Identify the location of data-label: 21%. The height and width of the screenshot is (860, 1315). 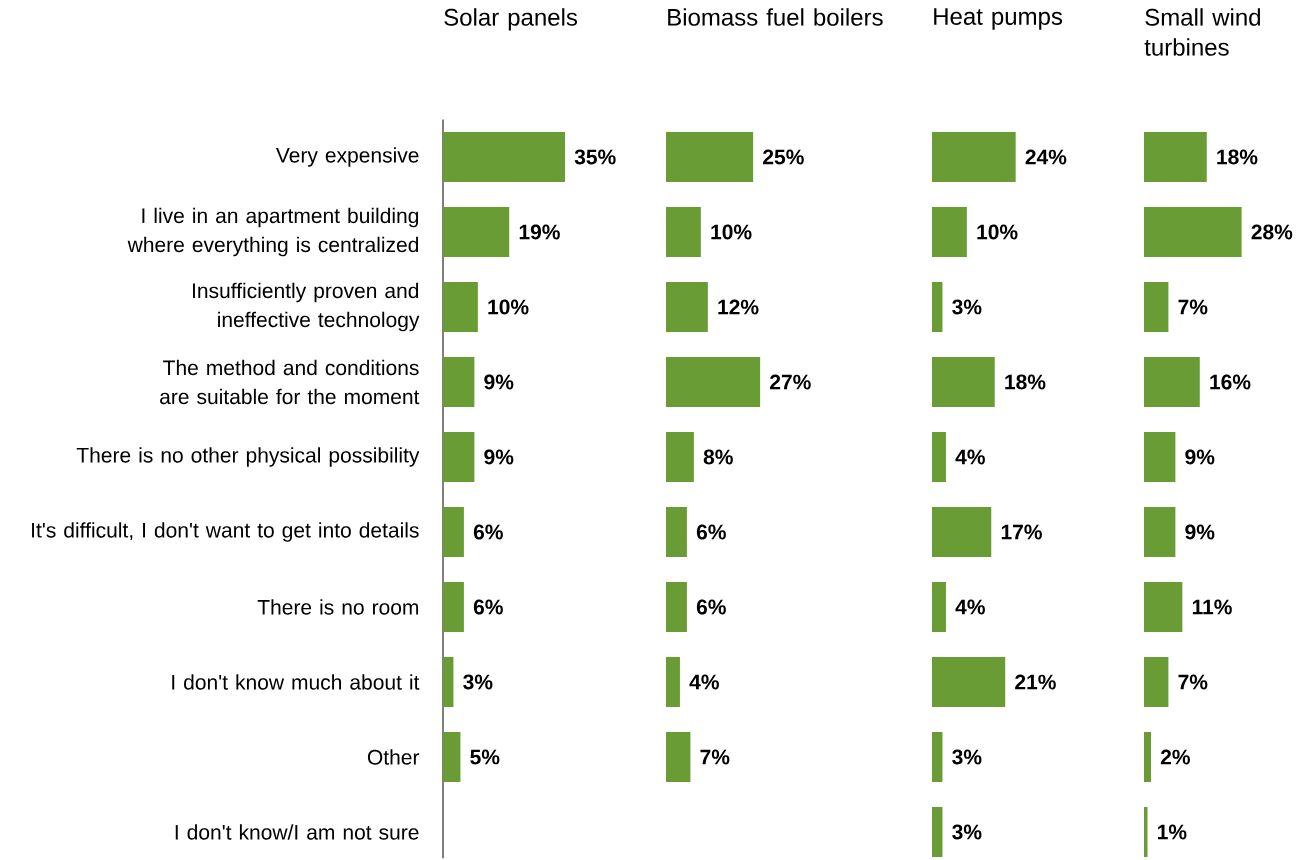
(1035, 682).